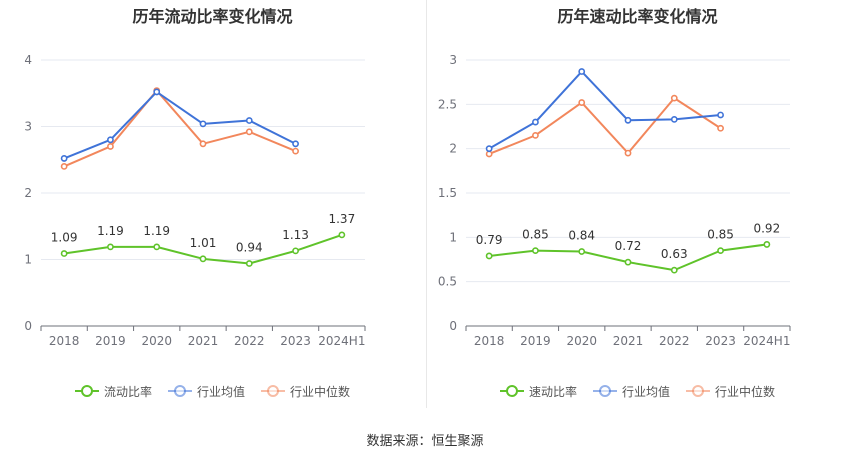 This screenshot has height=459, width=850. What do you see at coordinates (203, 243) in the screenshot?
I see `data-label: 1.01` at bounding box center [203, 243].